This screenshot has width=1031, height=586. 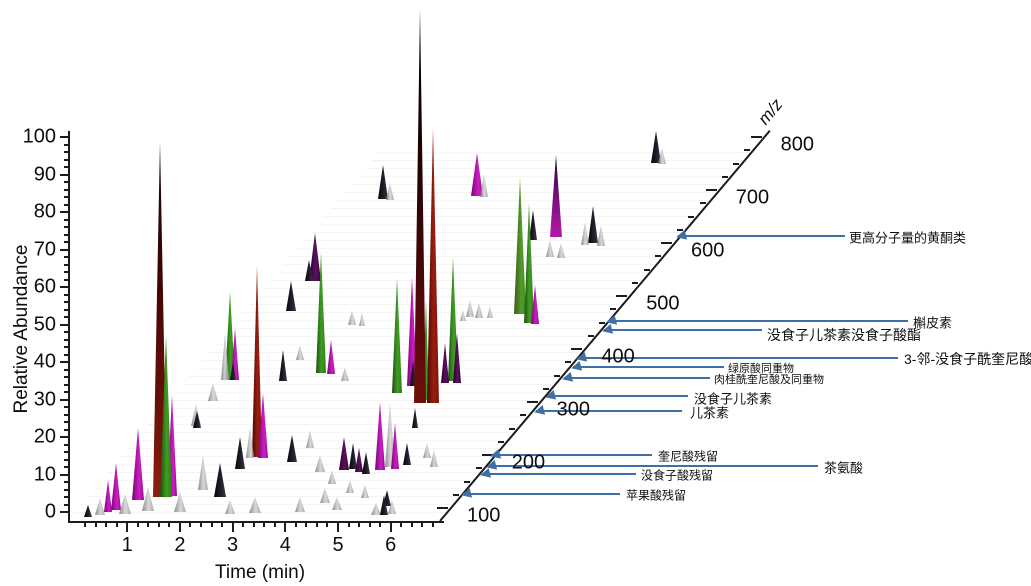 I want to click on y-tick-label: 50, so click(x=44, y=324).